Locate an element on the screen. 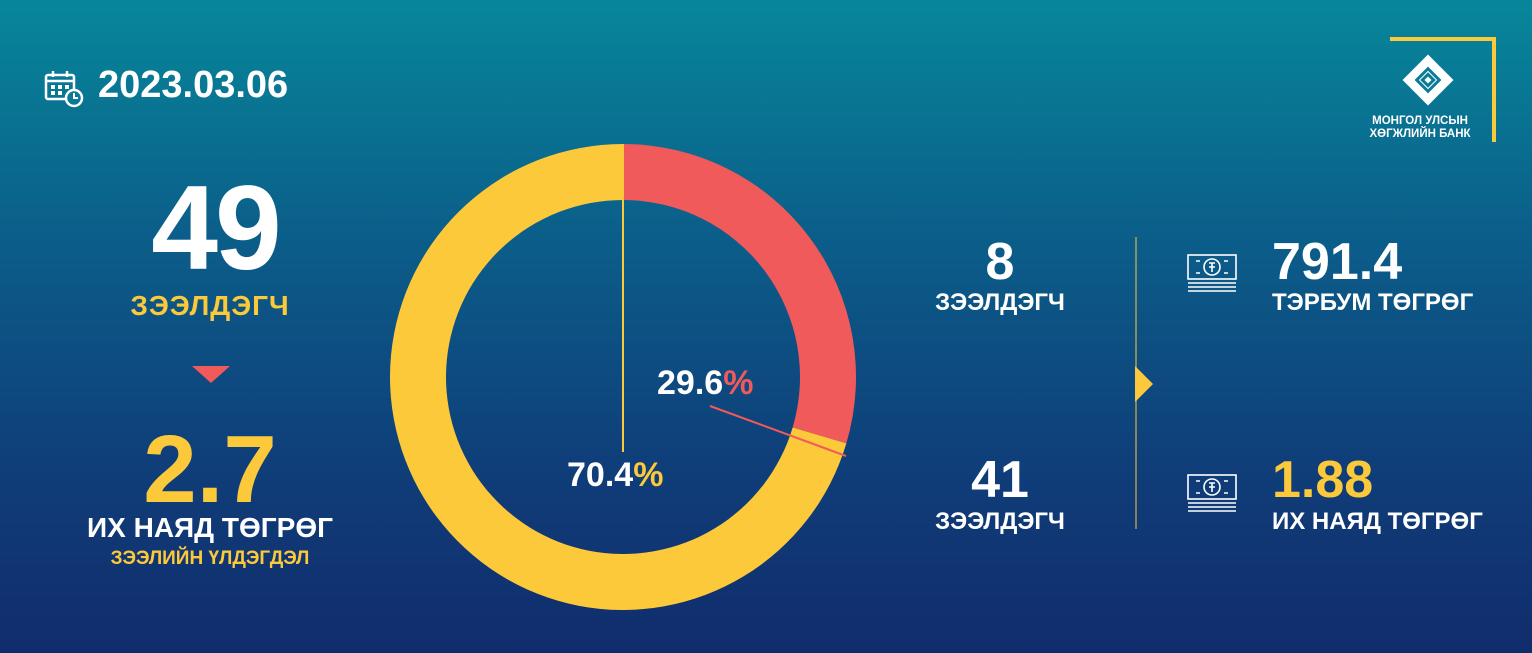 This screenshot has width=1532, height=653. total-borrowers-label: ЗЭЭЛДЭГЧ is located at coordinates (210, 305).